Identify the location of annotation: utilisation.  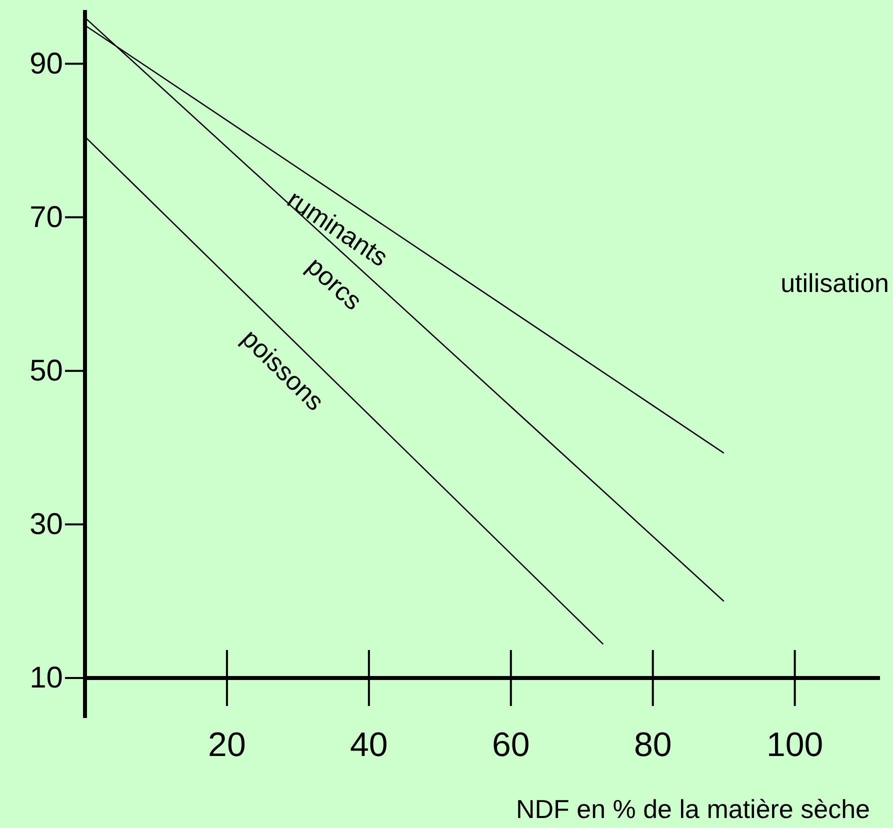
(834, 283).